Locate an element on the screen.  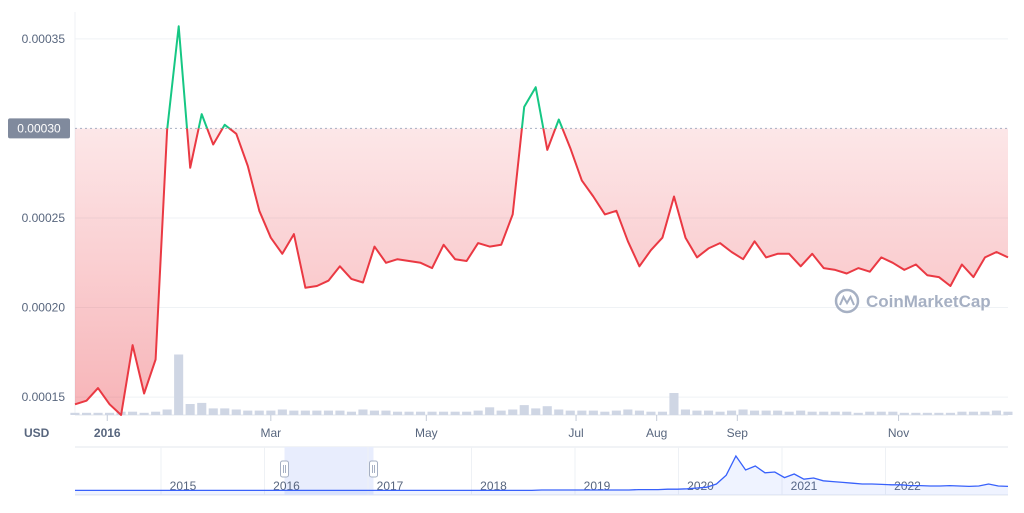
navigator-year-label: 2015 is located at coordinates (183, 486).